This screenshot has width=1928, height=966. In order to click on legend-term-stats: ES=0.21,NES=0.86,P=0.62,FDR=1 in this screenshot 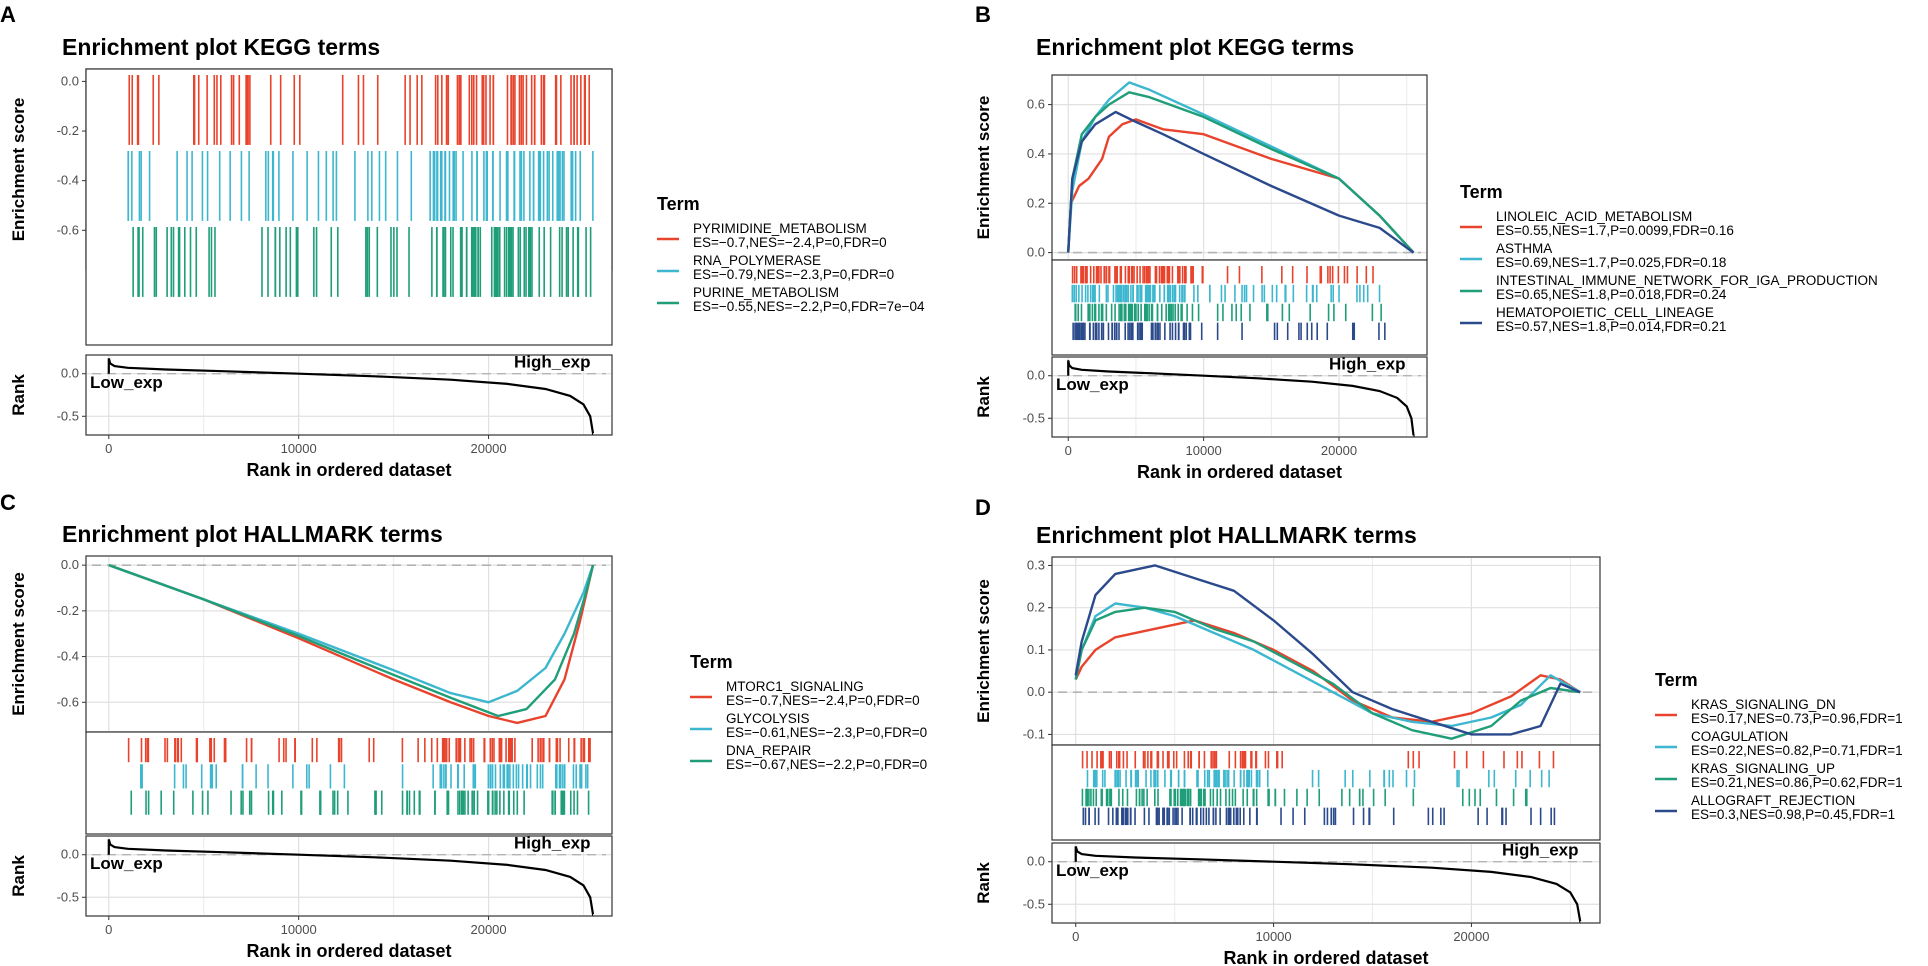, I will do `click(1797, 782)`.